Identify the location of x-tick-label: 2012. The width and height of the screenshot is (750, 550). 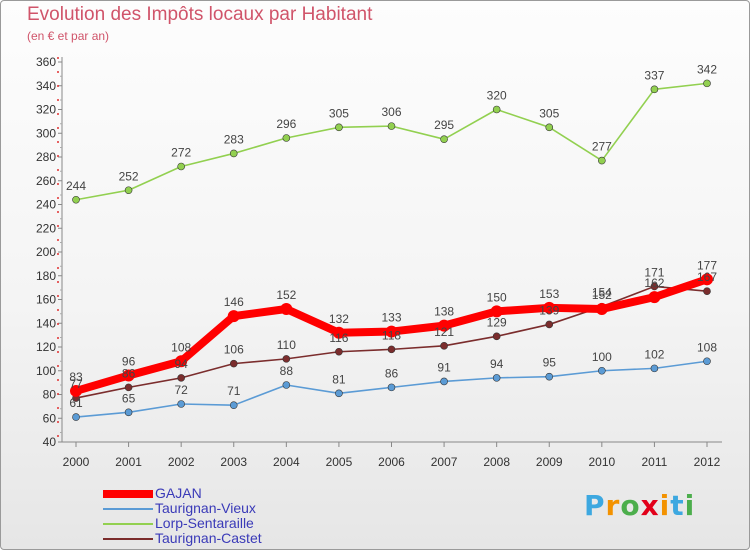
(707, 462).